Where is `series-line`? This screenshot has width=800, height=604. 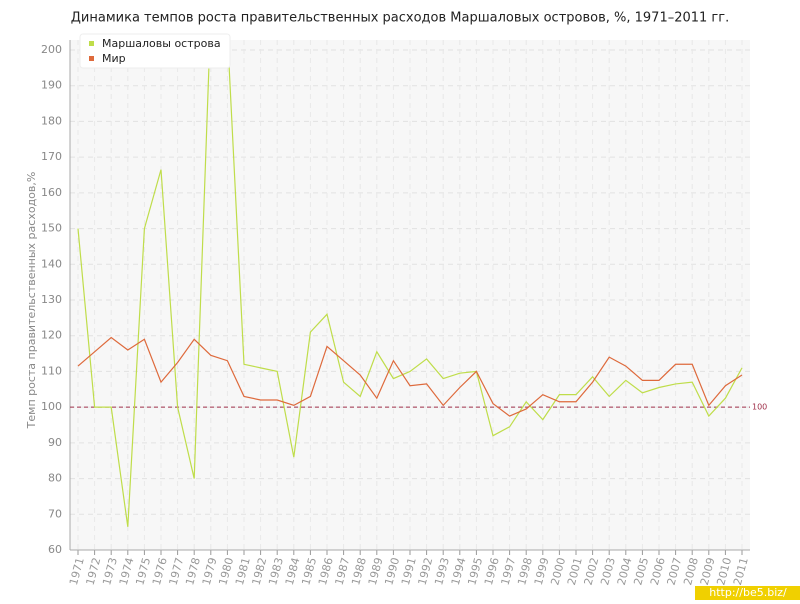
series-line is located at coordinates (410, 376).